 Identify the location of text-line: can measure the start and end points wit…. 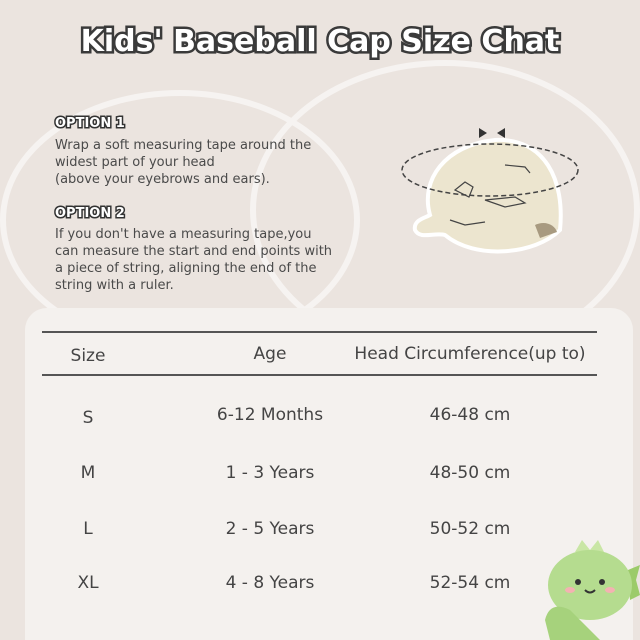
(194, 251).